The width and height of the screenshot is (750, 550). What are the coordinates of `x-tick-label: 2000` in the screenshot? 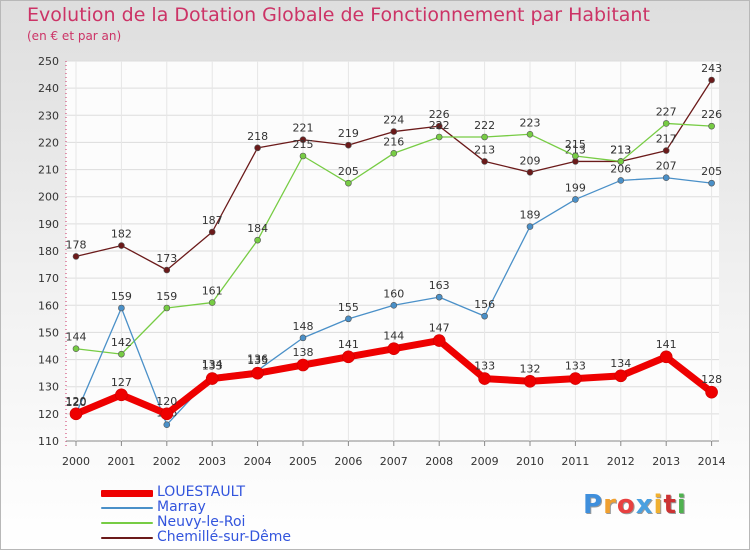 It's located at (76, 461).